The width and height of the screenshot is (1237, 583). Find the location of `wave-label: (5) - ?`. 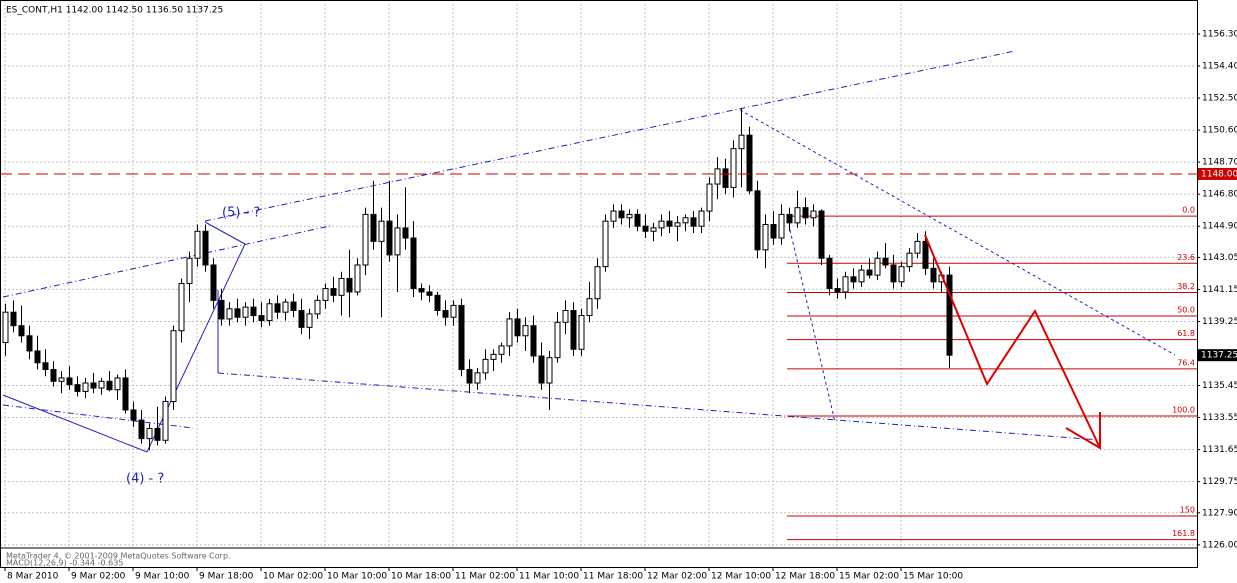

wave-label: (5) - ? is located at coordinates (241, 213).